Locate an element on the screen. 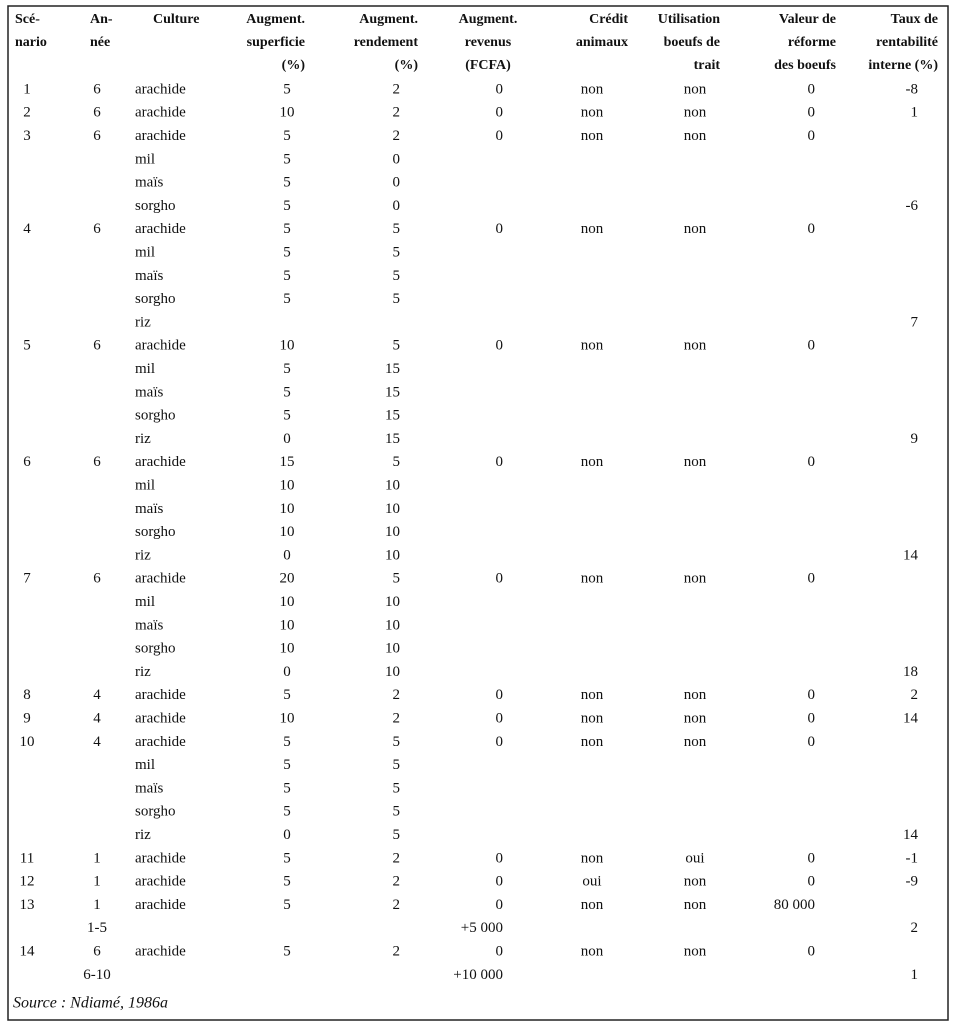  column-header: des boeufs is located at coordinates (805, 65).